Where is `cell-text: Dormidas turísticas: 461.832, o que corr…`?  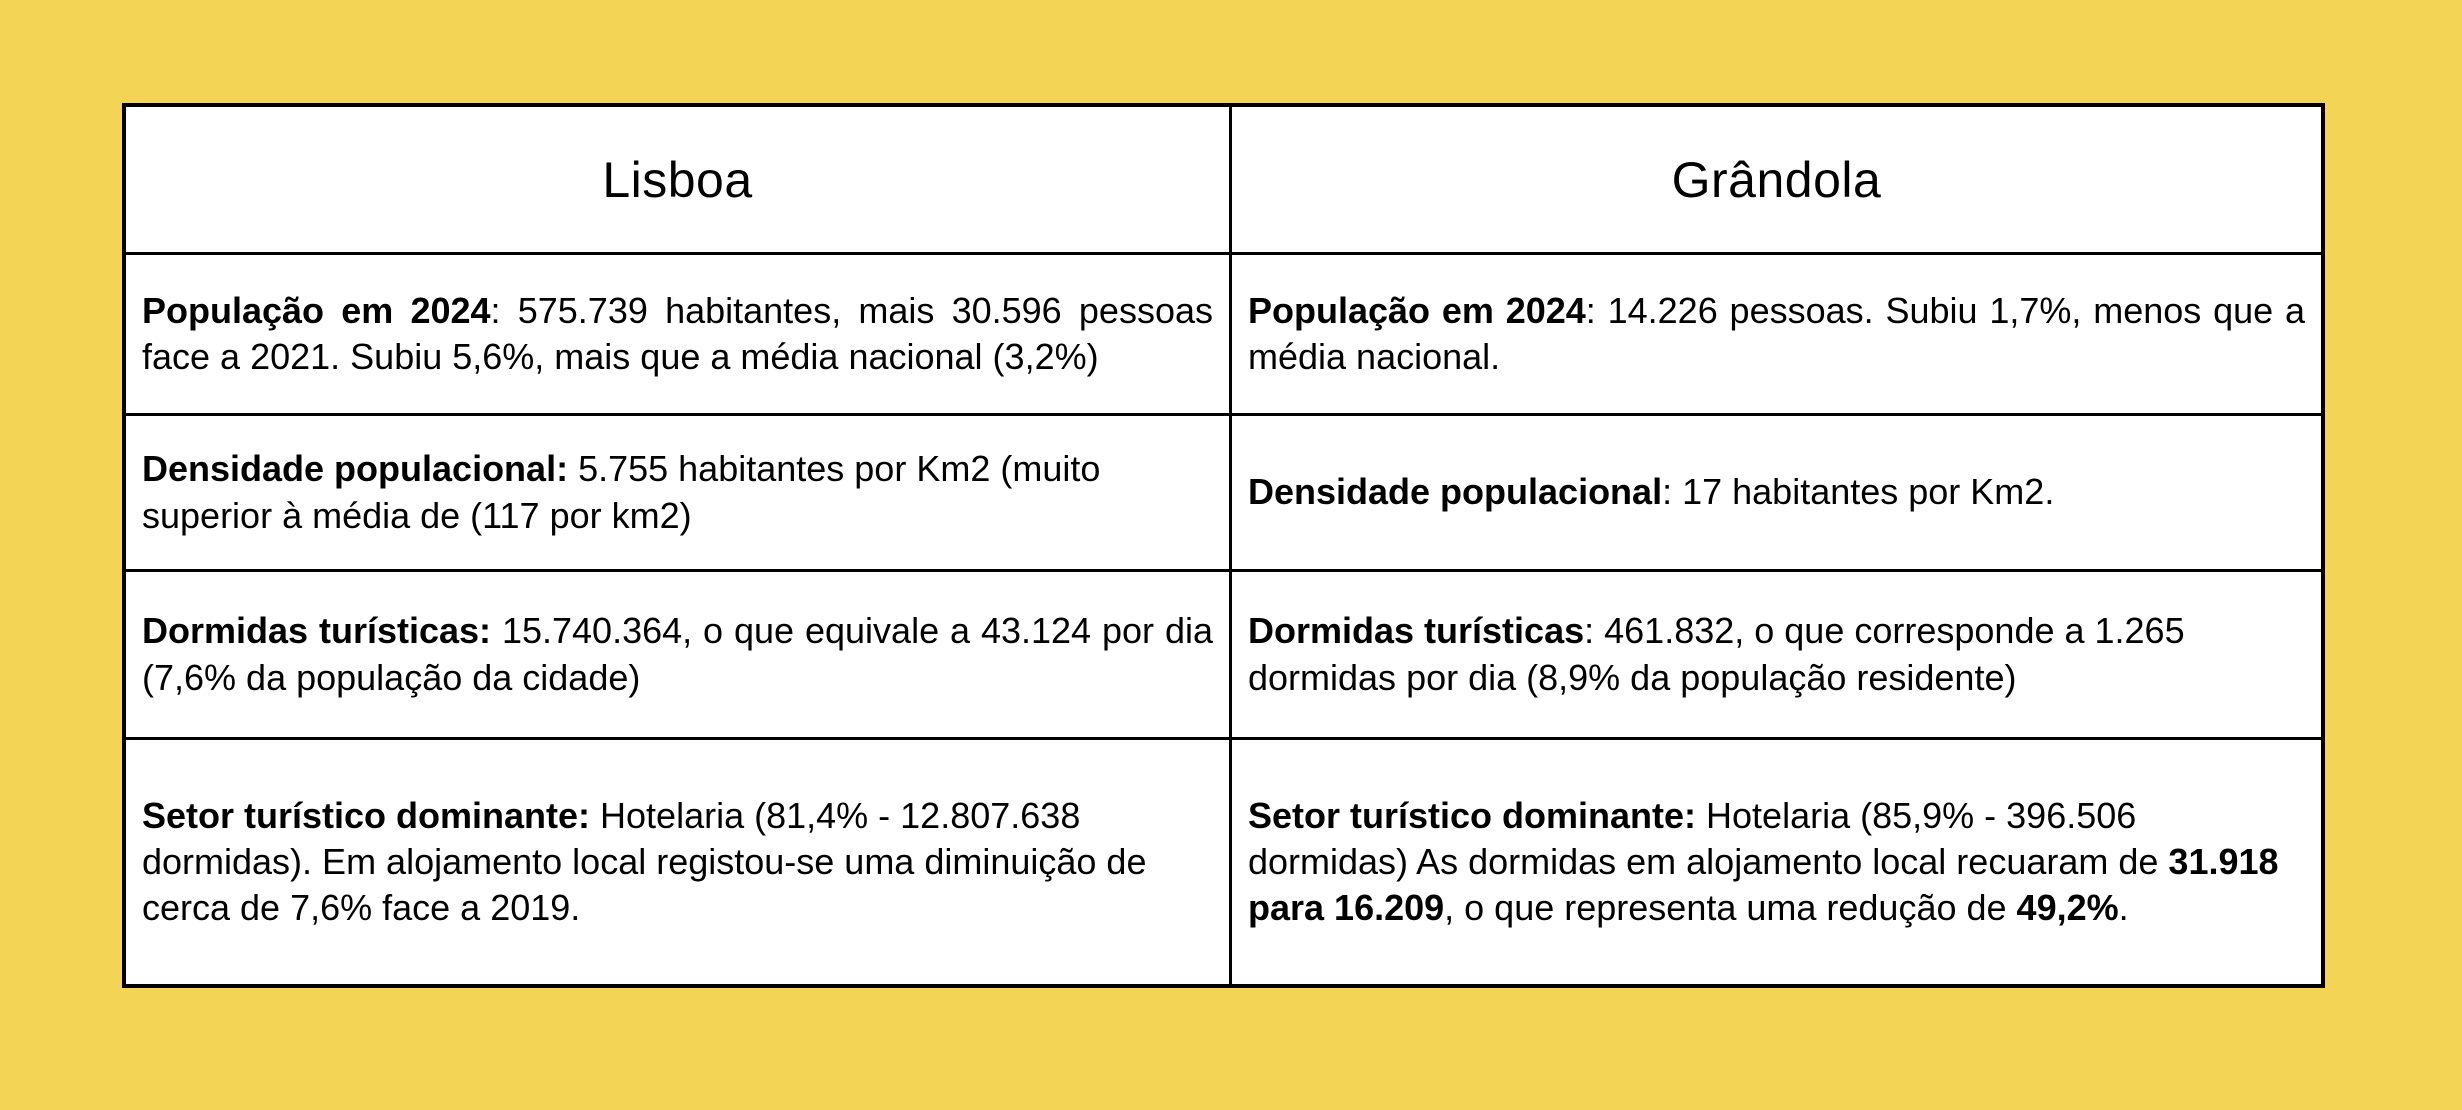 cell-text: Dormidas turísticas: 461.832, o que corr… is located at coordinates (1716, 654).